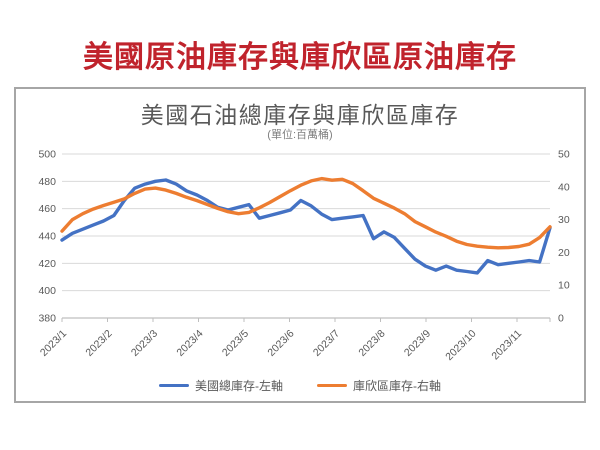 Image resolution: width=600 pixels, height=450 pixels. What do you see at coordinates (564, 220) in the screenshot?
I see `right-axis-tick-label: 30` at bounding box center [564, 220].